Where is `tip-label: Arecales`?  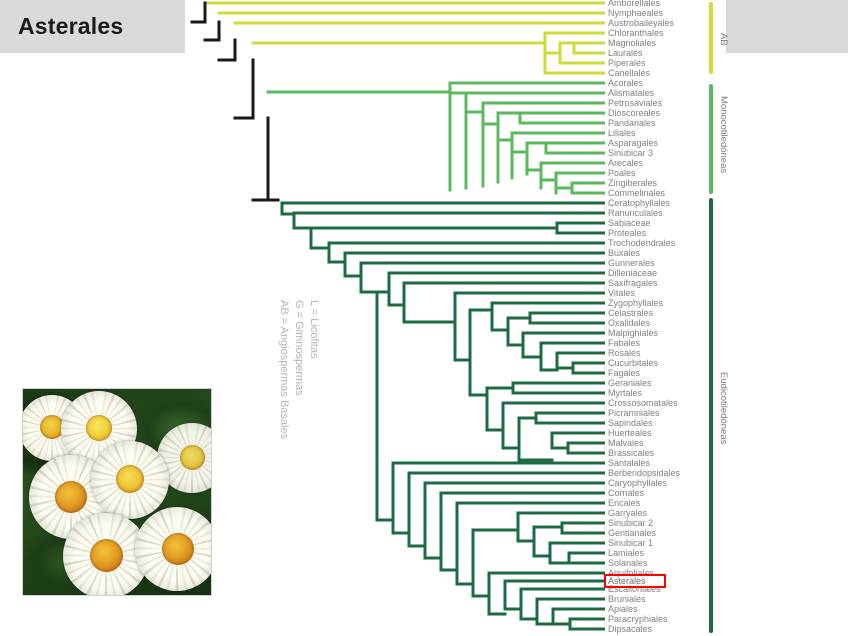 tip-label: Arecales is located at coordinates (626, 163).